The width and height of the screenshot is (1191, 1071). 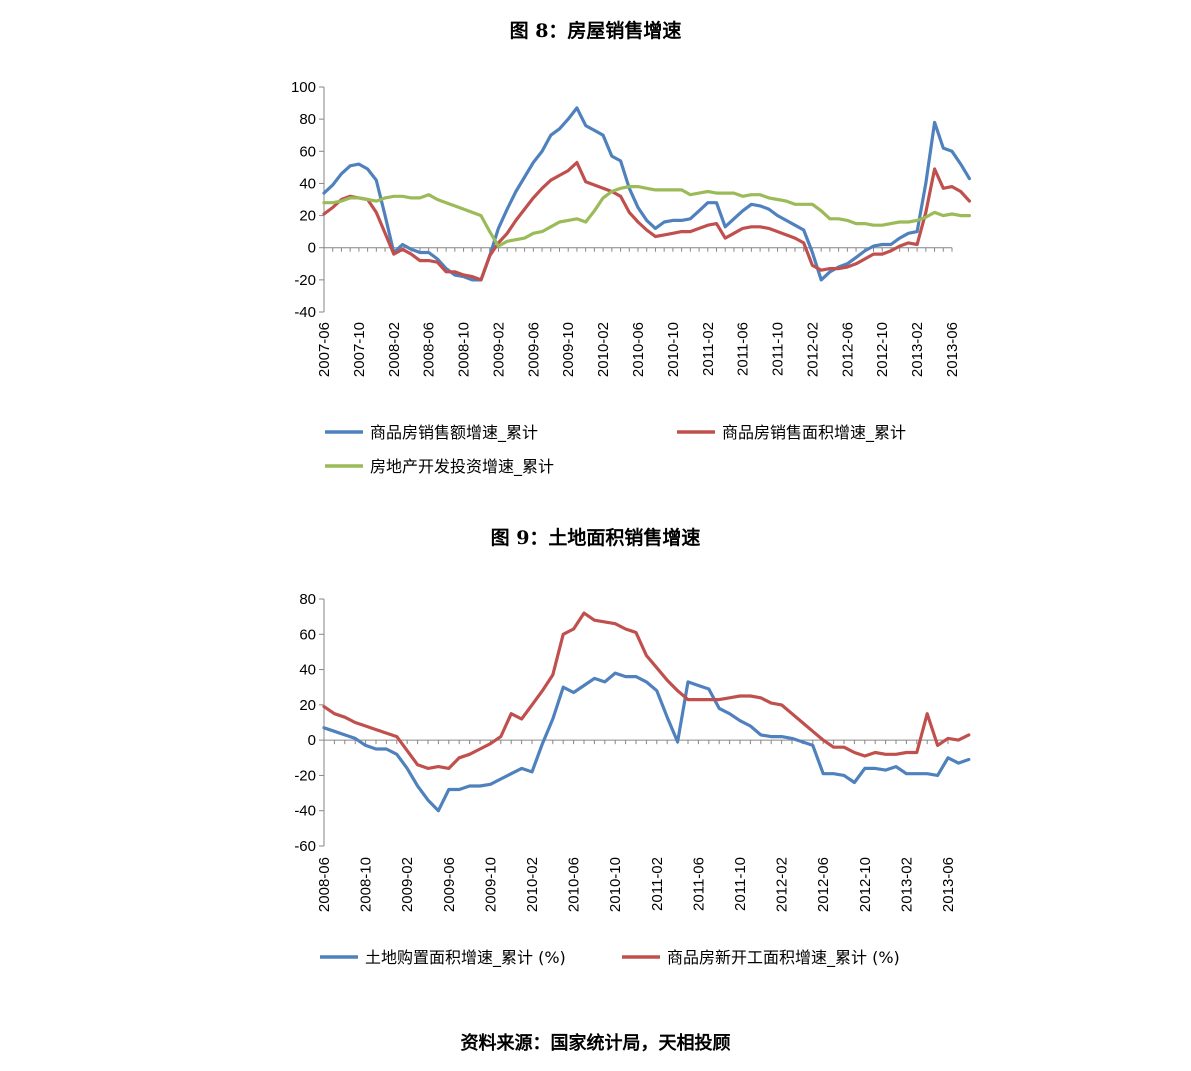 What do you see at coordinates (906, 884) in the screenshot?
I see `x-tick-label: 2013-02` at bounding box center [906, 884].